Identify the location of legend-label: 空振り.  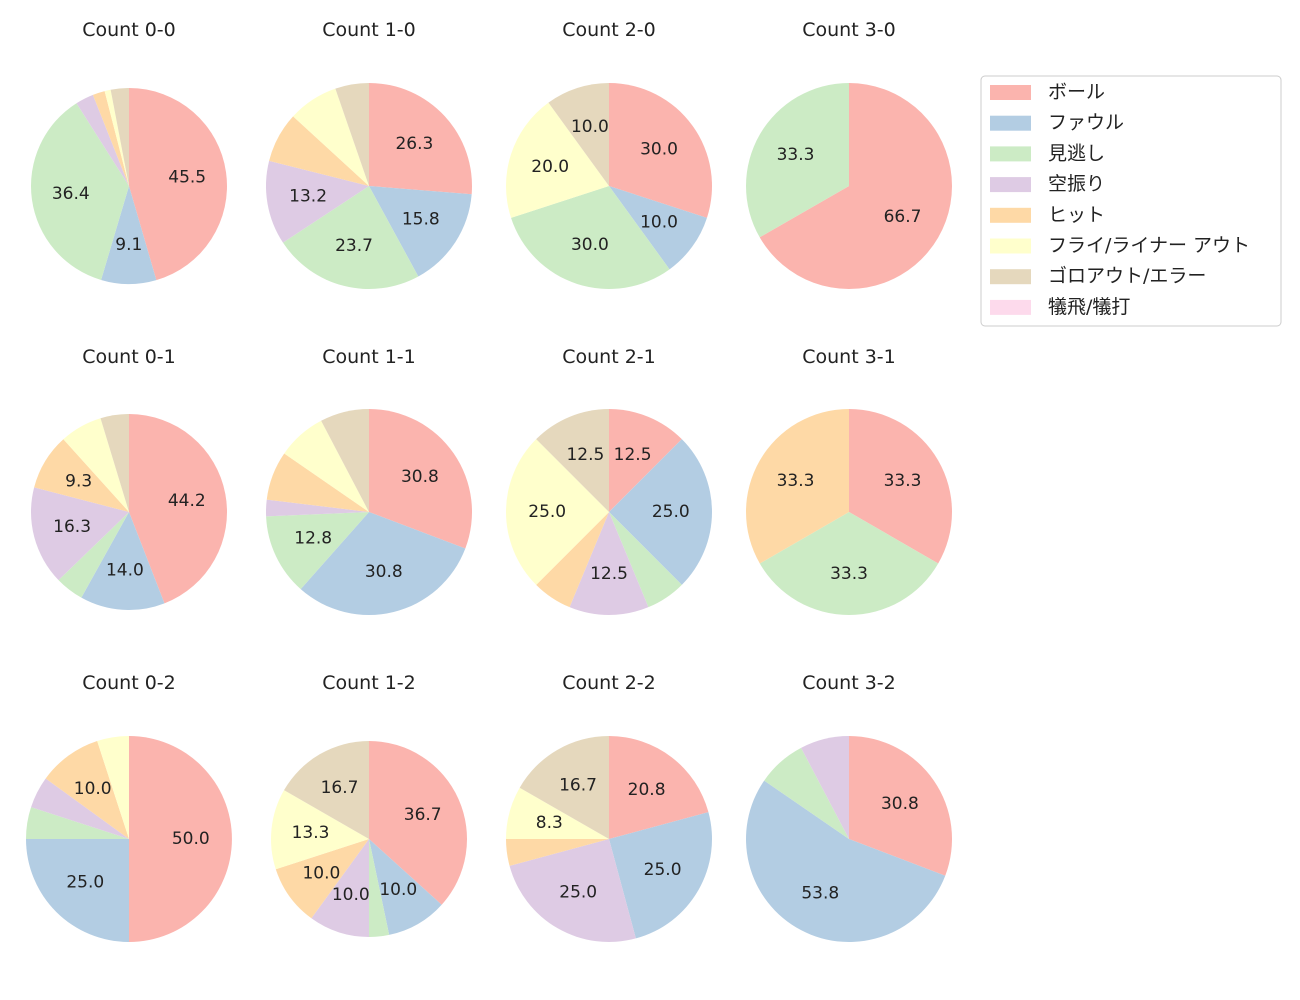
(1076, 184).